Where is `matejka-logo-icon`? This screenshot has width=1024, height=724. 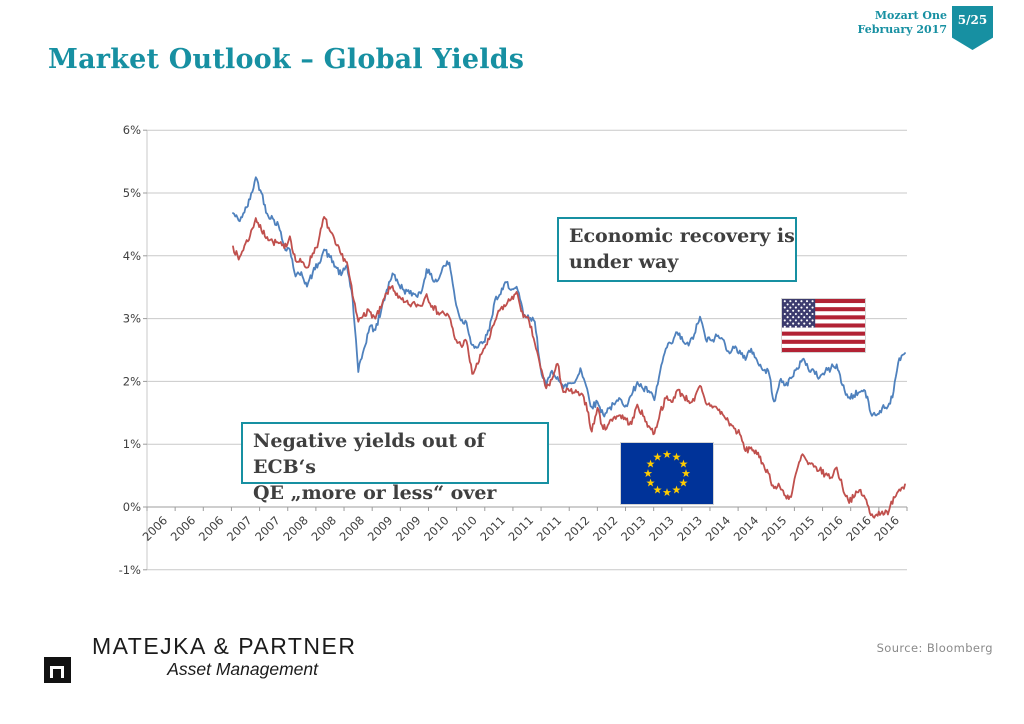
matejka-logo-icon is located at coordinates (57, 670).